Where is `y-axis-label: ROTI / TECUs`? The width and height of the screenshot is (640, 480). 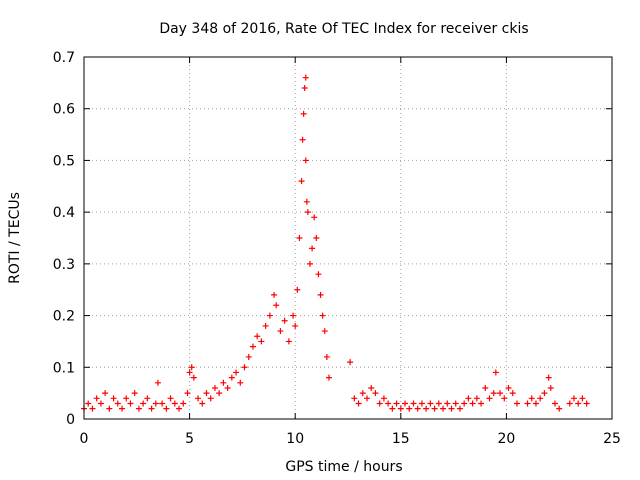 y-axis-label: ROTI / TECUs is located at coordinates (15, 238).